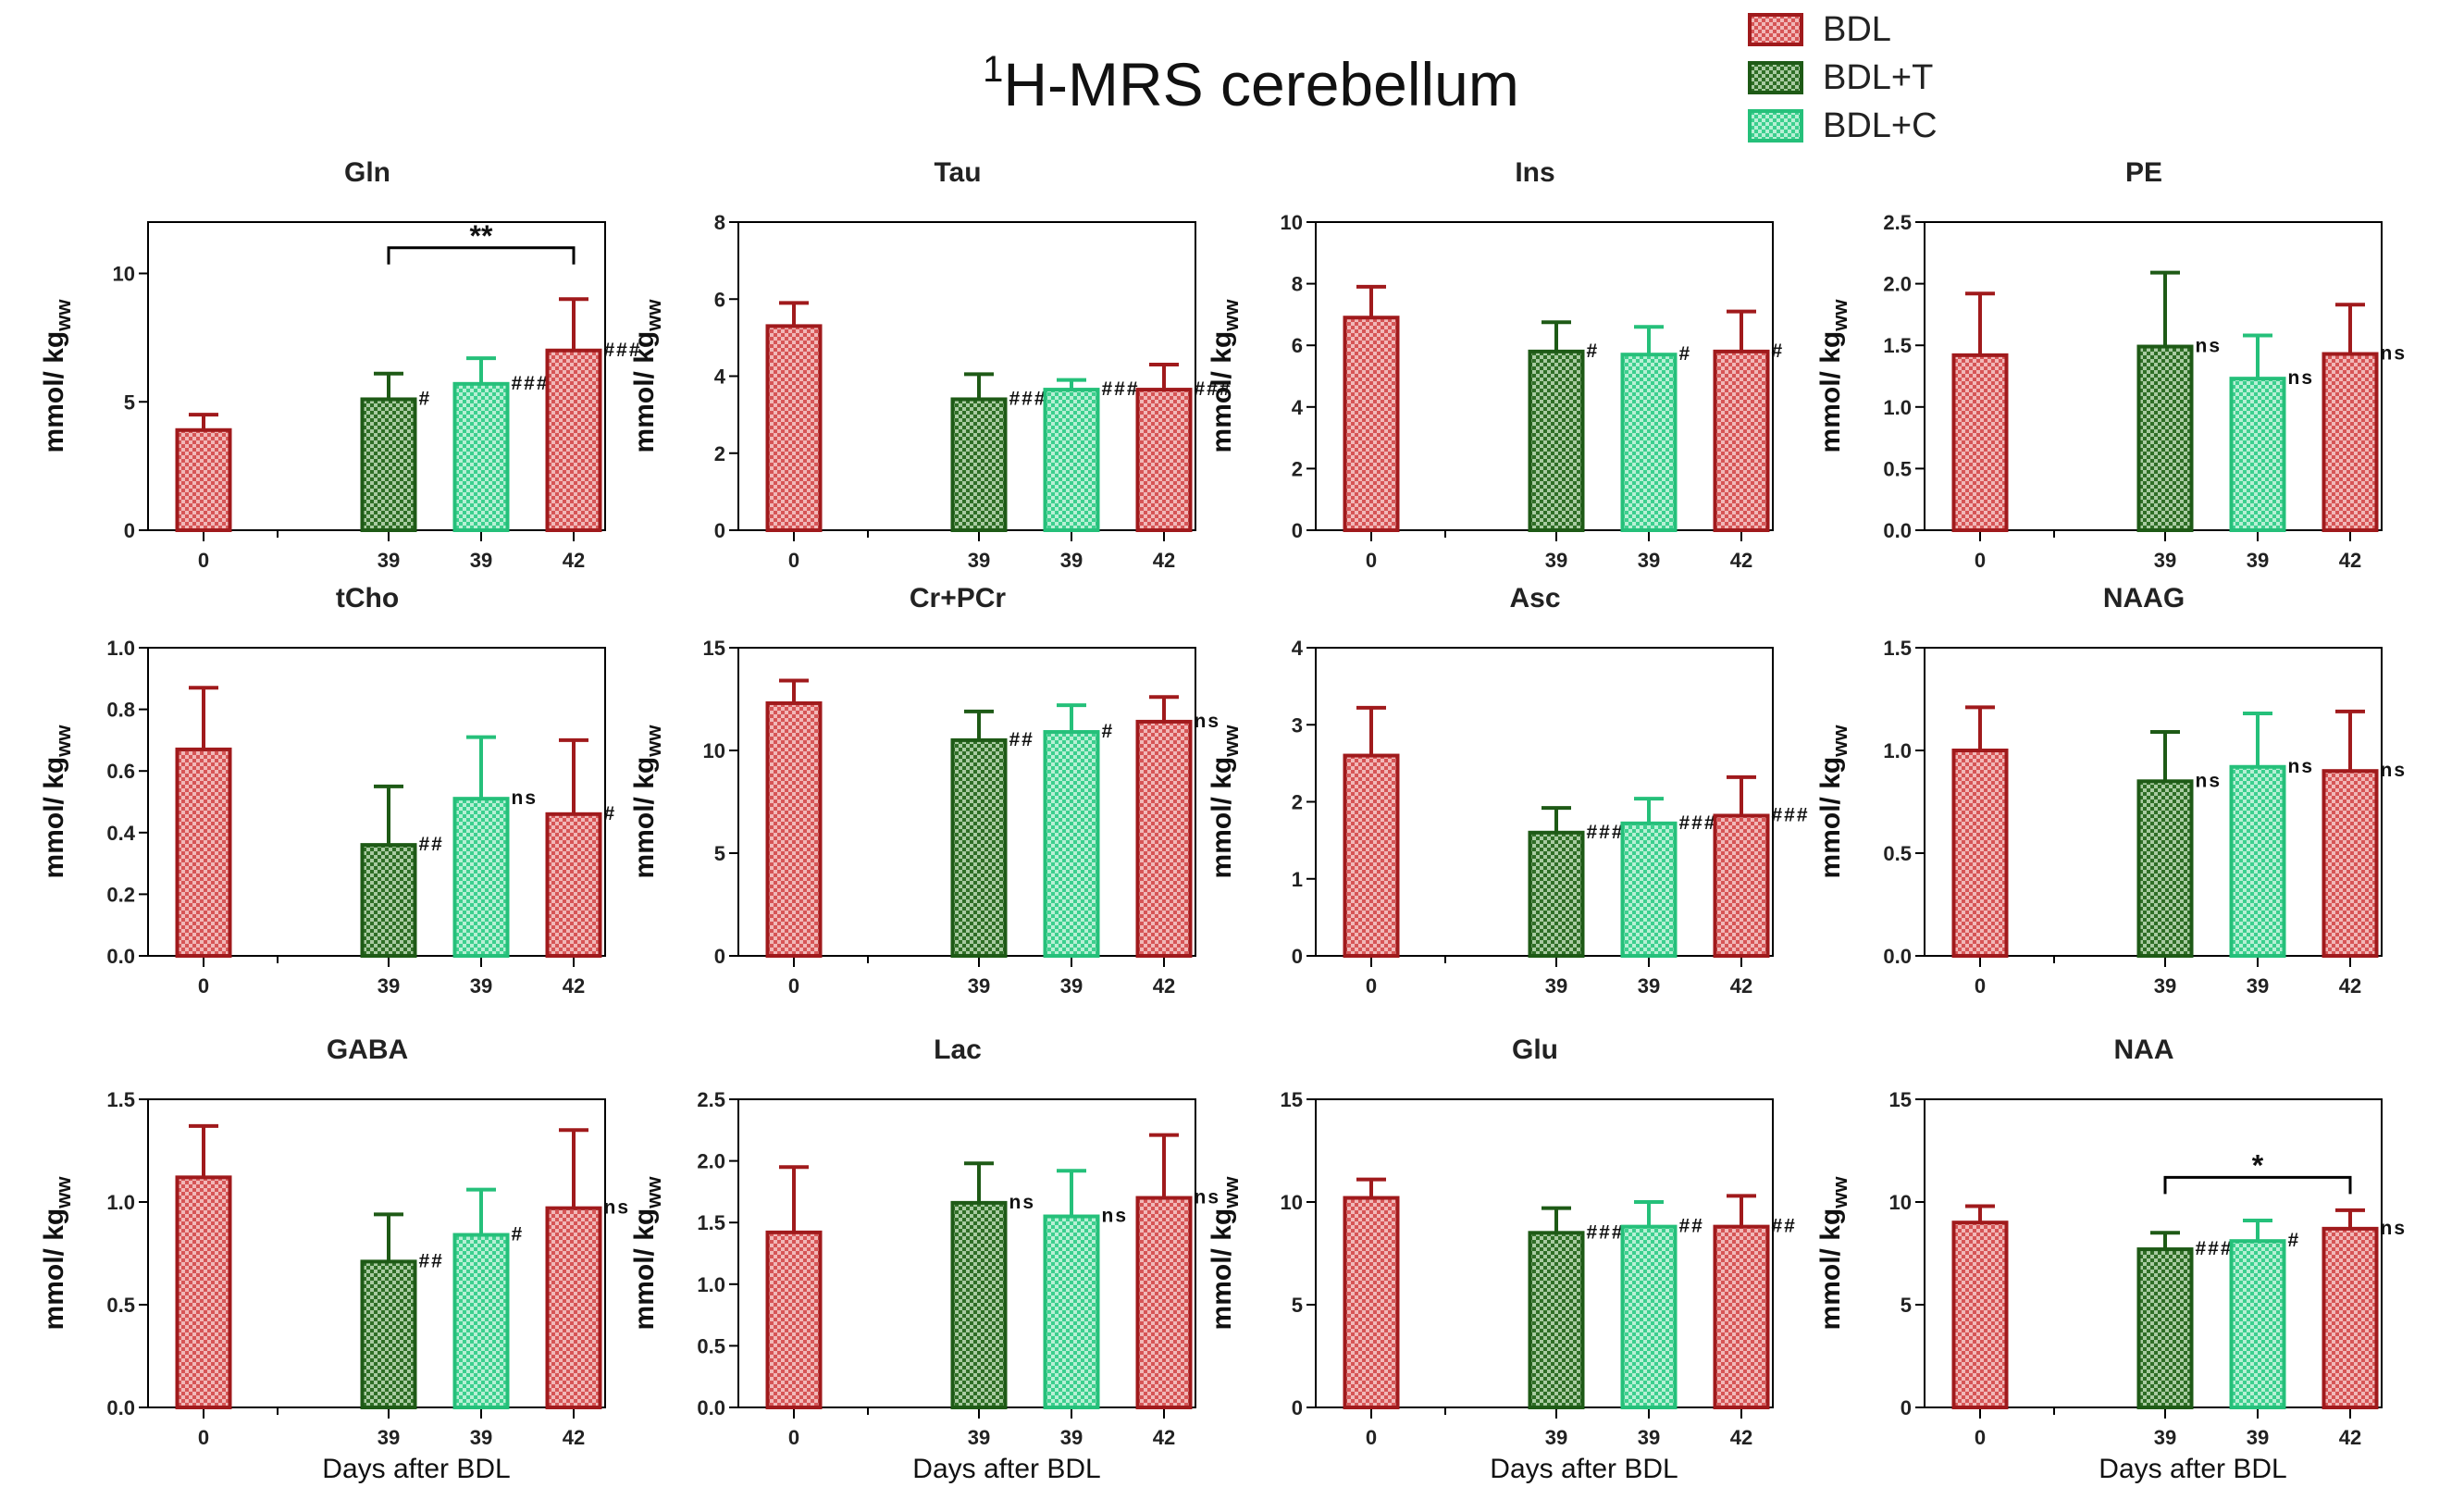 Image resolution: width=2464 pixels, height=1487 pixels. Describe the element at coordinates (121, 1407) in the screenshot. I see `y-tick-label: 0.0` at that location.